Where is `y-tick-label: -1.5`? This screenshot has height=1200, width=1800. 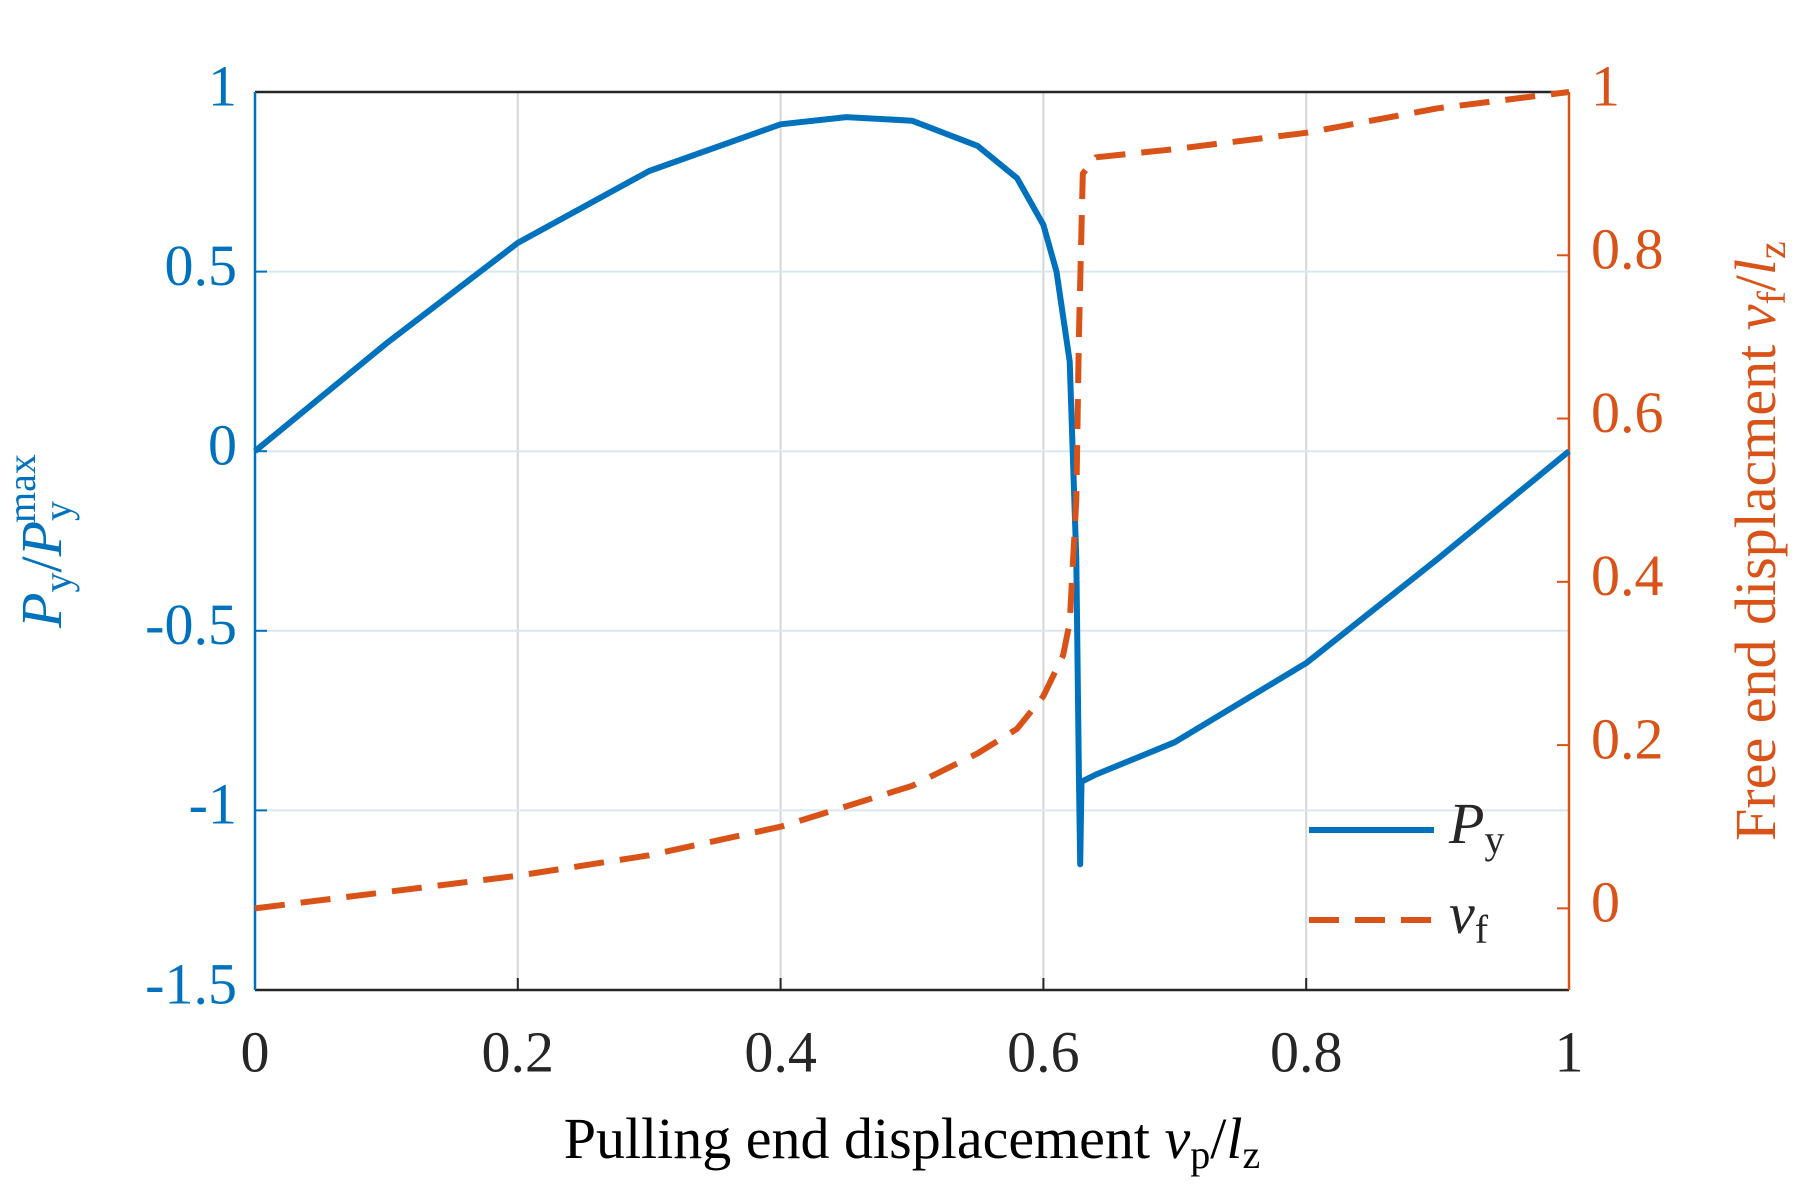 y-tick-label: -1.5 is located at coordinates (191, 983).